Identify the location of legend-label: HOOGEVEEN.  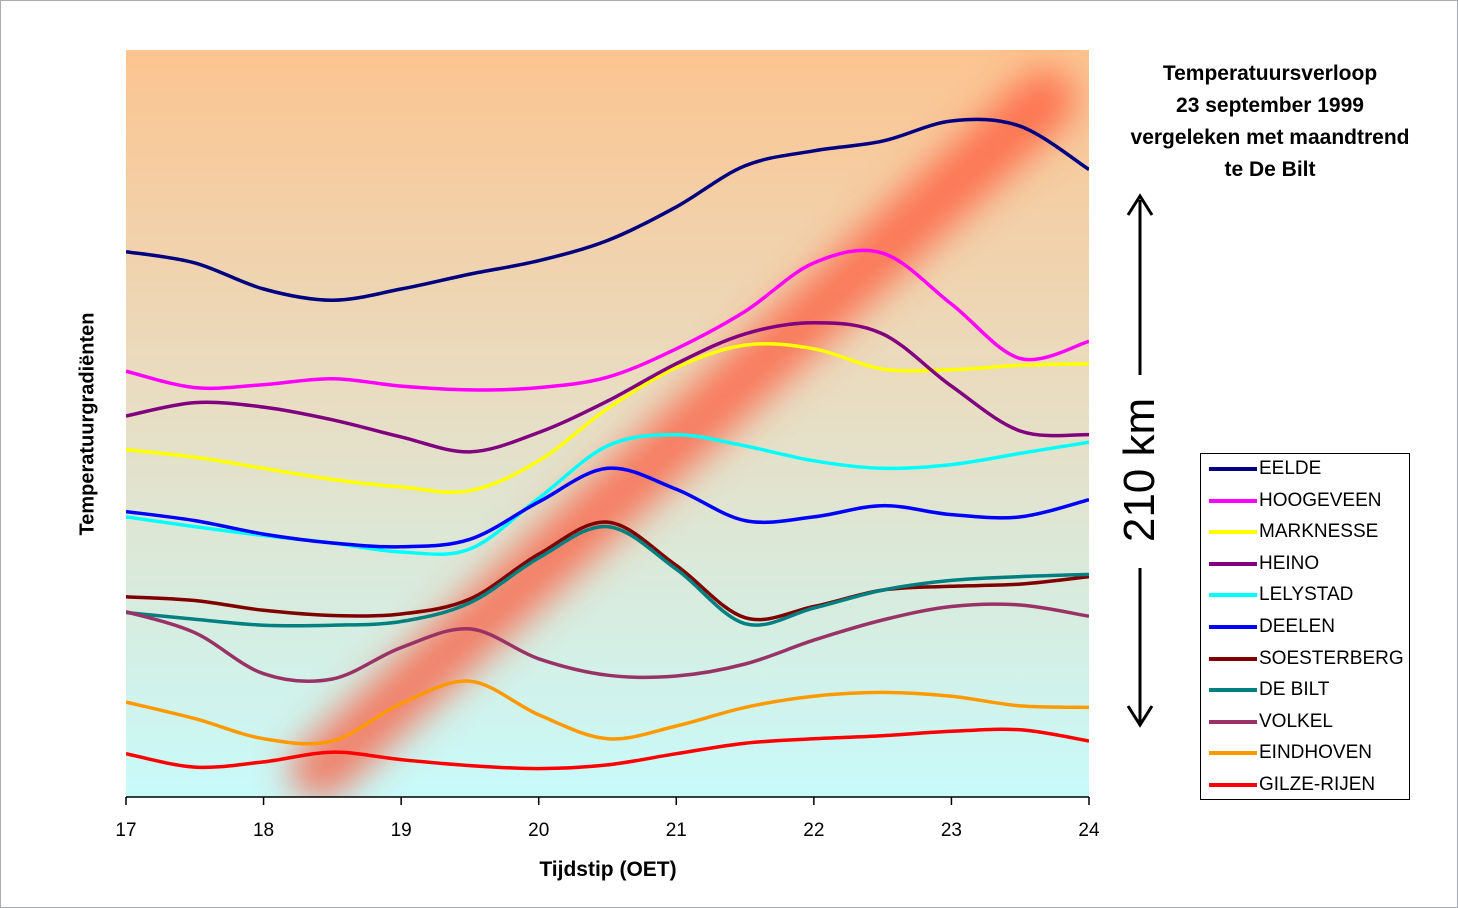
(1320, 500).